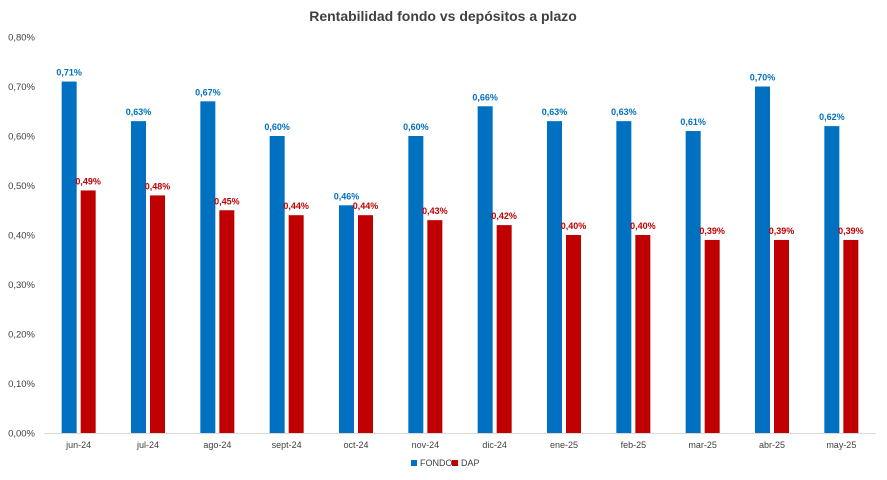 The height and width of the screenshot is (480, 887). What do you see at coordinates (287, 445) in the screenshot?
I see `x-tick-label: sept-24` at bounding box center [287, 445].